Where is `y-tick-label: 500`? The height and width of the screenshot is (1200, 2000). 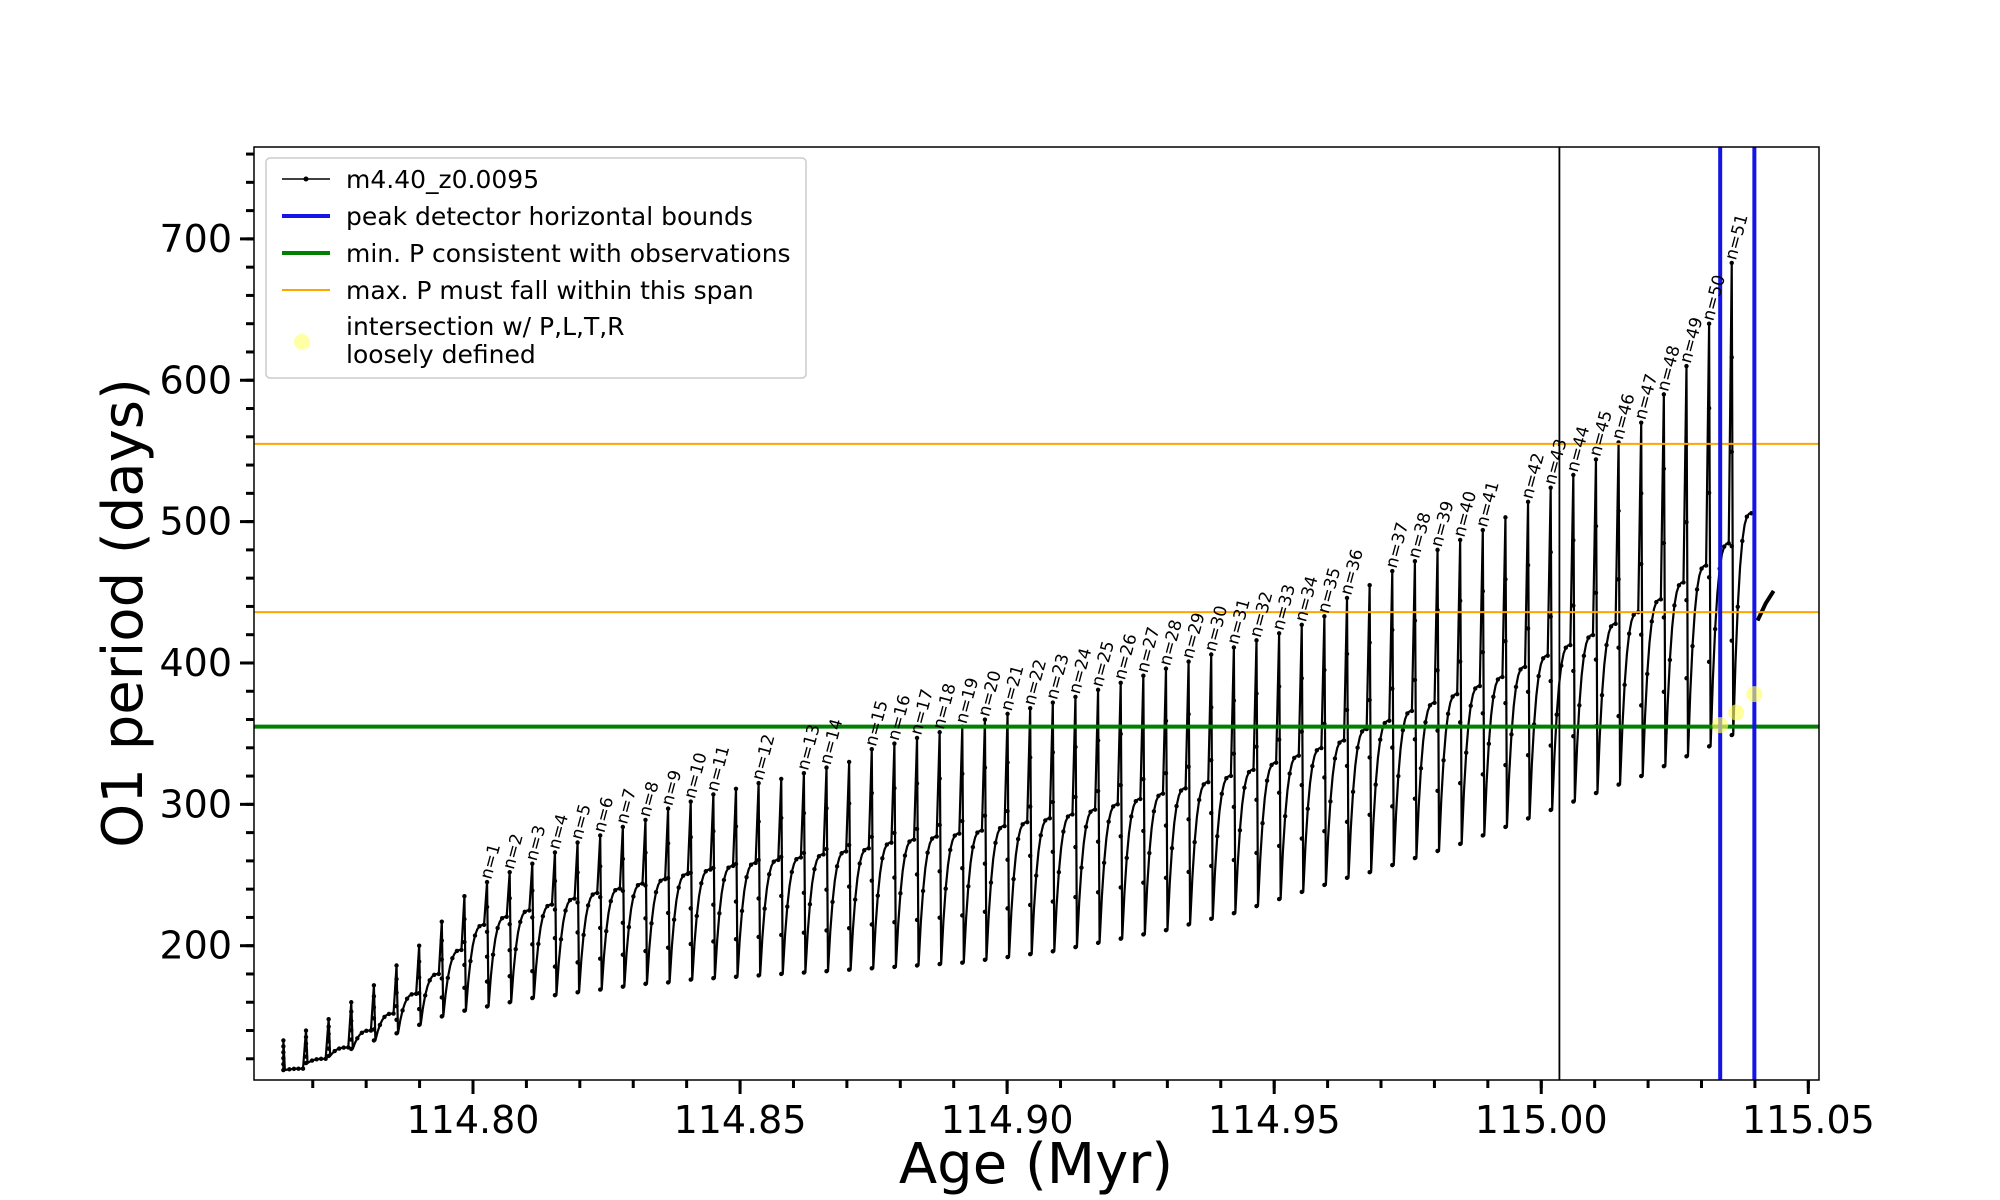 y-tick-label: 500 is located at coordinates (195, 522).